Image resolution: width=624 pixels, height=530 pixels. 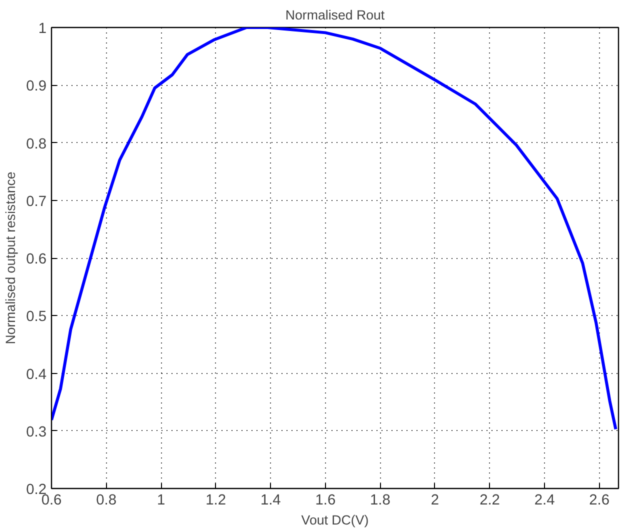 I want to click on x-tick-label: 2.2, so click(x=490, y=500).